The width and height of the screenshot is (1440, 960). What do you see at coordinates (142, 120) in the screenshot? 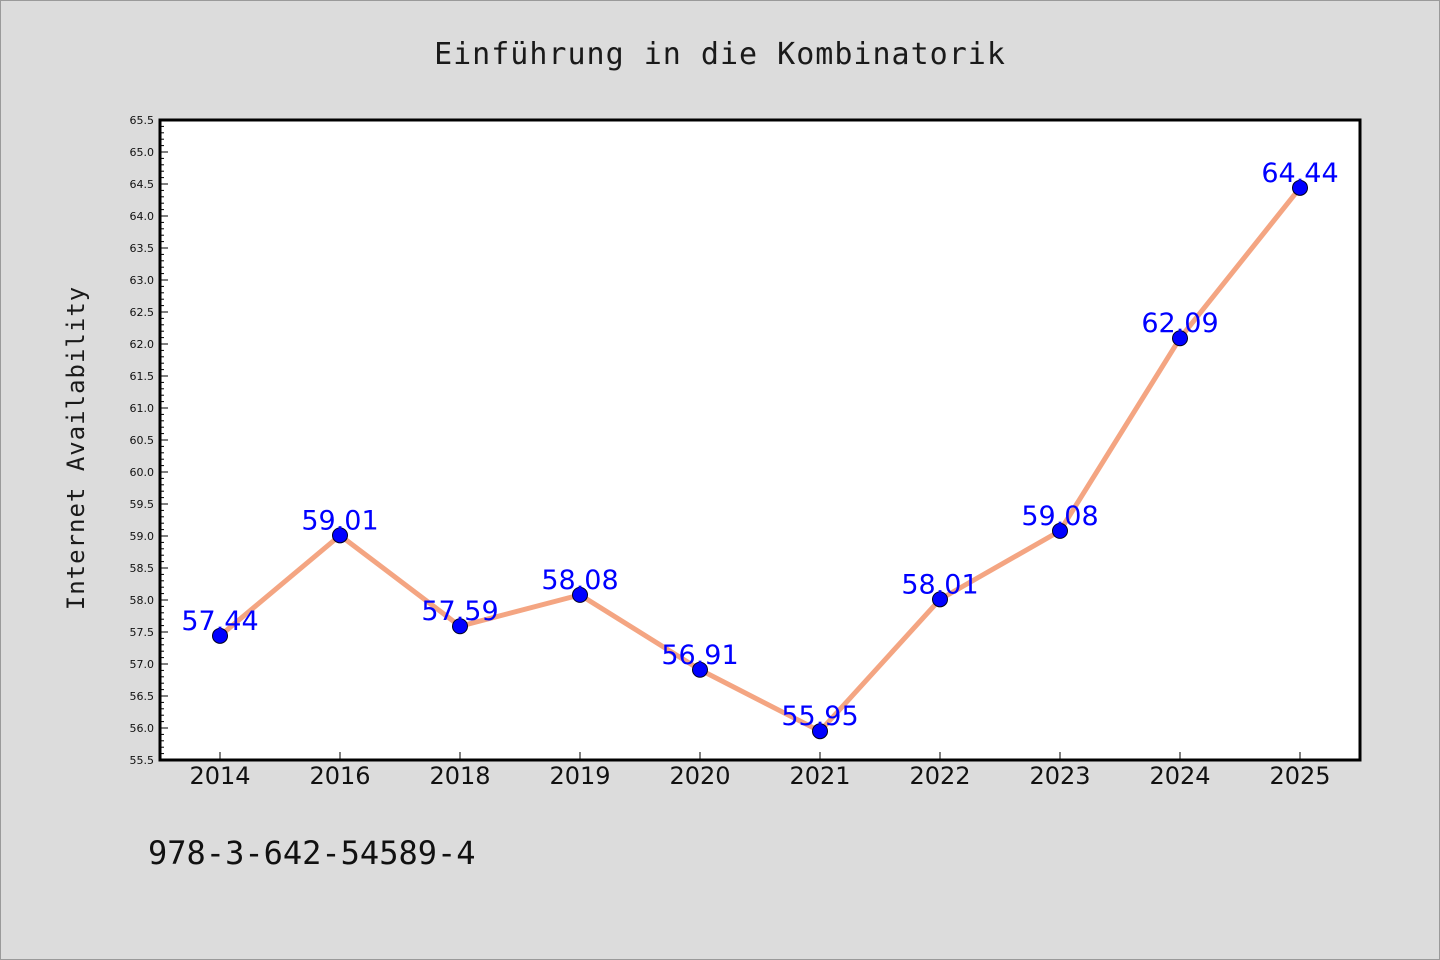
I see `y-tick-label: 65.5` at bounding box center [142, 120].